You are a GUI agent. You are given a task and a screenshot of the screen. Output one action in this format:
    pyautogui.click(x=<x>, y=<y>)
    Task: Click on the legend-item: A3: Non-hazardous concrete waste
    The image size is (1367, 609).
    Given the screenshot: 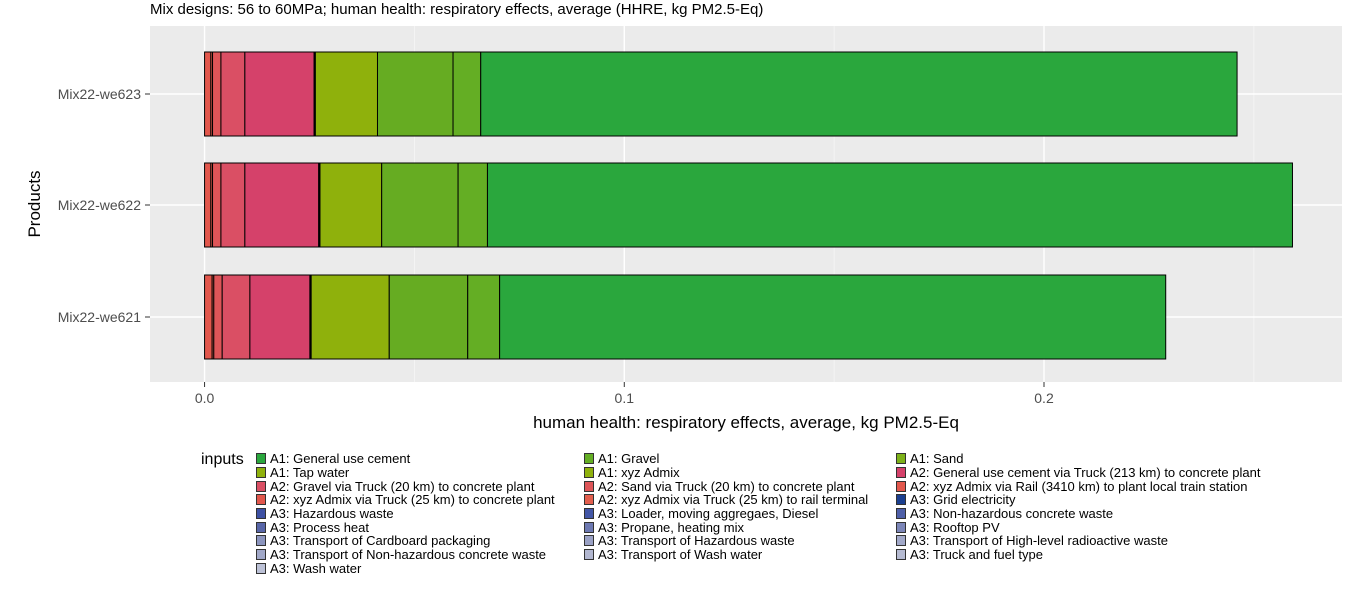 What is the action you would take?
    pyautogui.click(x=1078, y=514)
    